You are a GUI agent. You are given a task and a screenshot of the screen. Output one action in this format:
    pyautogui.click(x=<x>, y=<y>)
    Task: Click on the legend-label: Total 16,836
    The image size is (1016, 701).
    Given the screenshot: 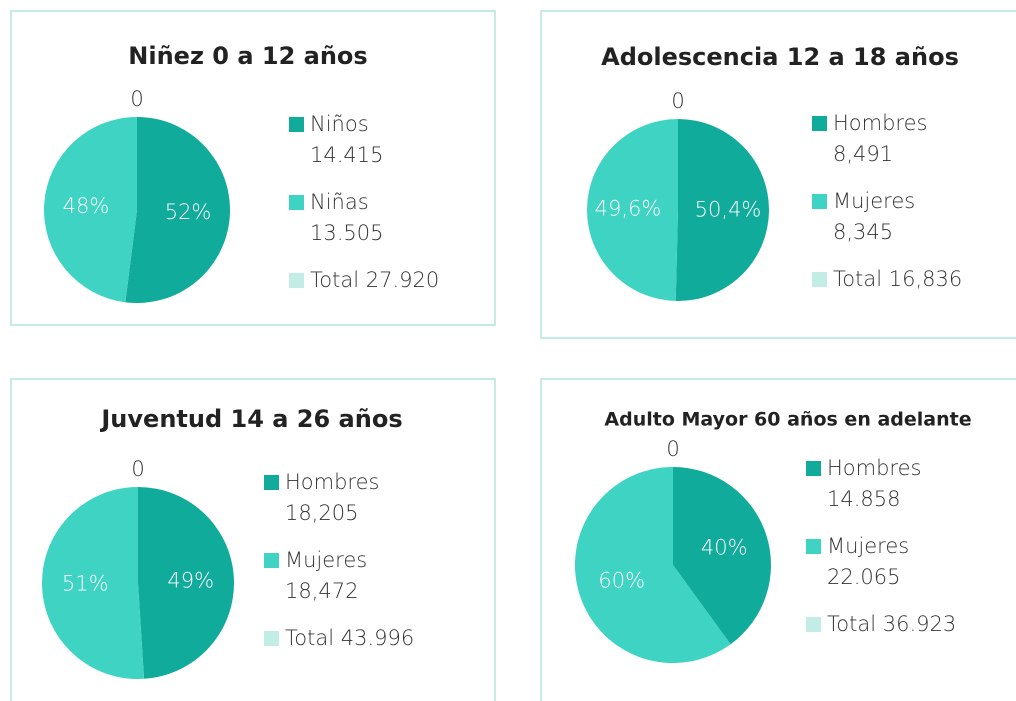 What is the action you would take?
    pyautogui.click(x=898, y=279)
    